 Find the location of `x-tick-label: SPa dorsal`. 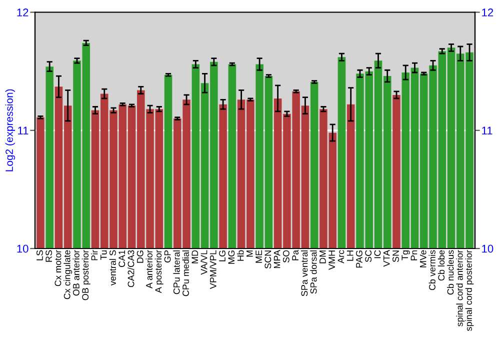

x-tick-label: SPa dorsal is located at coordinates (313, 272).